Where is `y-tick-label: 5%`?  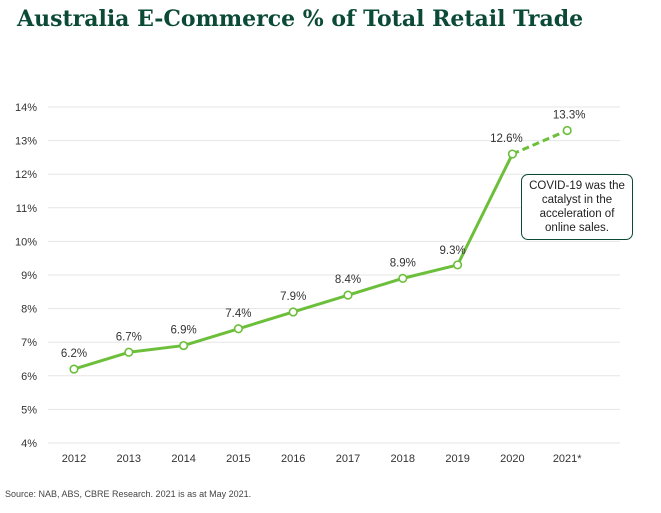
y-tick-label: 5% is located at coordinates (29, 410).